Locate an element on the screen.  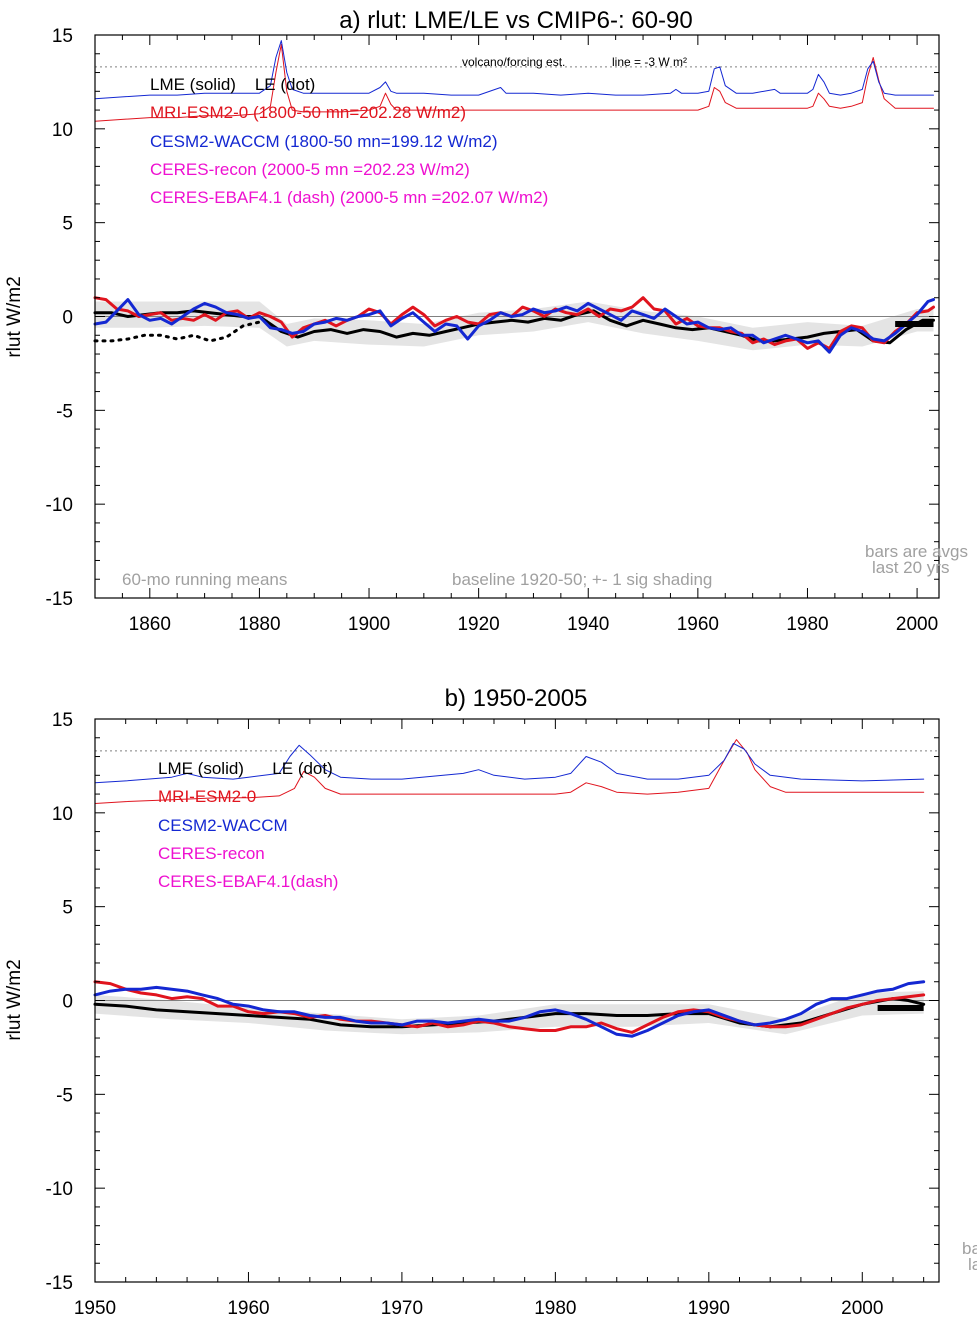
panel-b-y-tick-label: 15 is located at coordinates (62, 720).